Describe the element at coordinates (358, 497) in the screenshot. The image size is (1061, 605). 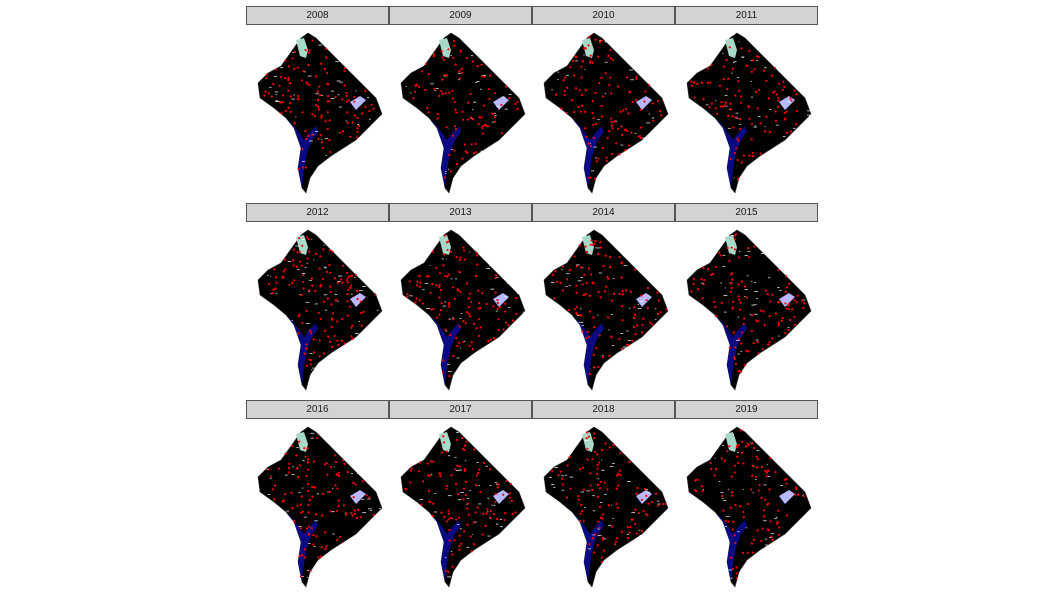
I see `federal-land-area` at that location.